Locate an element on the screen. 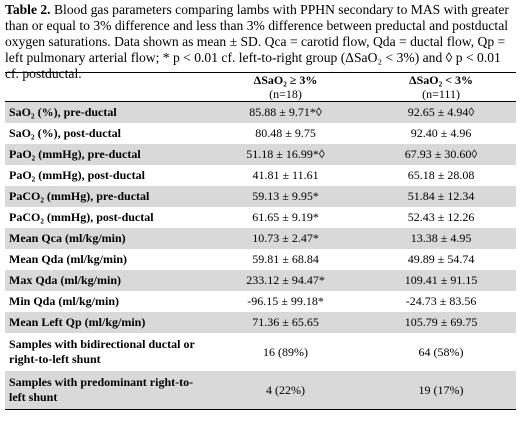 Image resolution: width=520 pixels, height=443 pixels. row-label: Mean Qca (ml/kg/min) is located at coordinates (105, 238).